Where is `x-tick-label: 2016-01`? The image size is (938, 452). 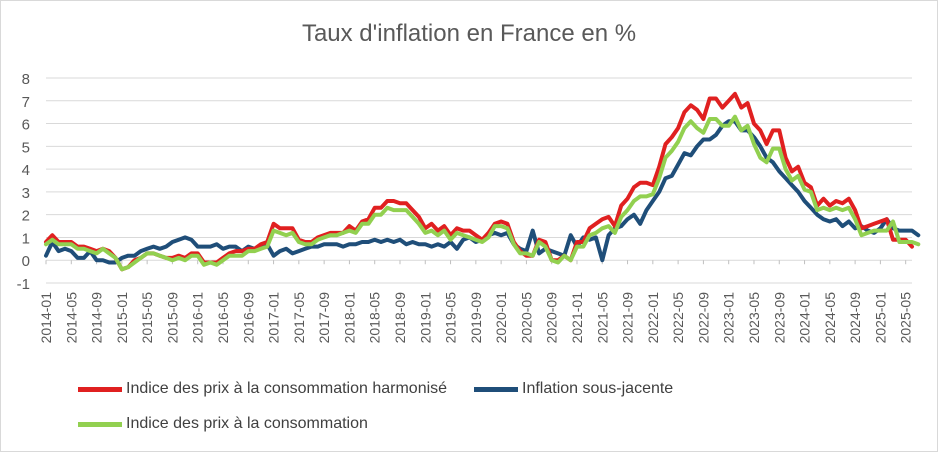
x-tick-label: 2016-01 is located at coordinates (198, 318).